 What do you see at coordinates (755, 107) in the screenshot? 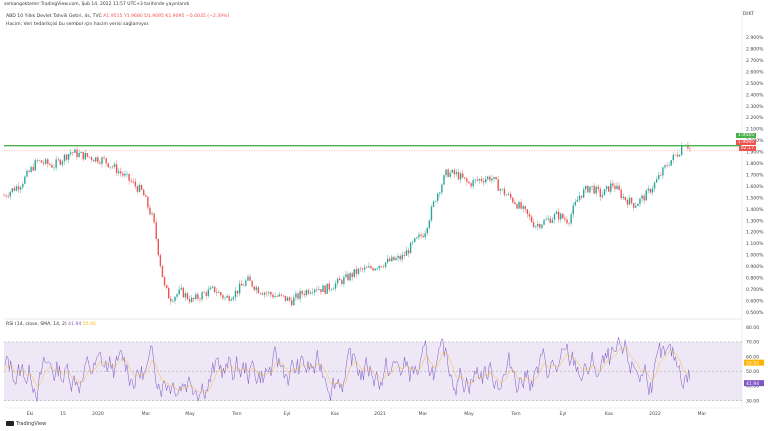
I see `price-tick-label: 2.300%` at bounding box center [755, 107].